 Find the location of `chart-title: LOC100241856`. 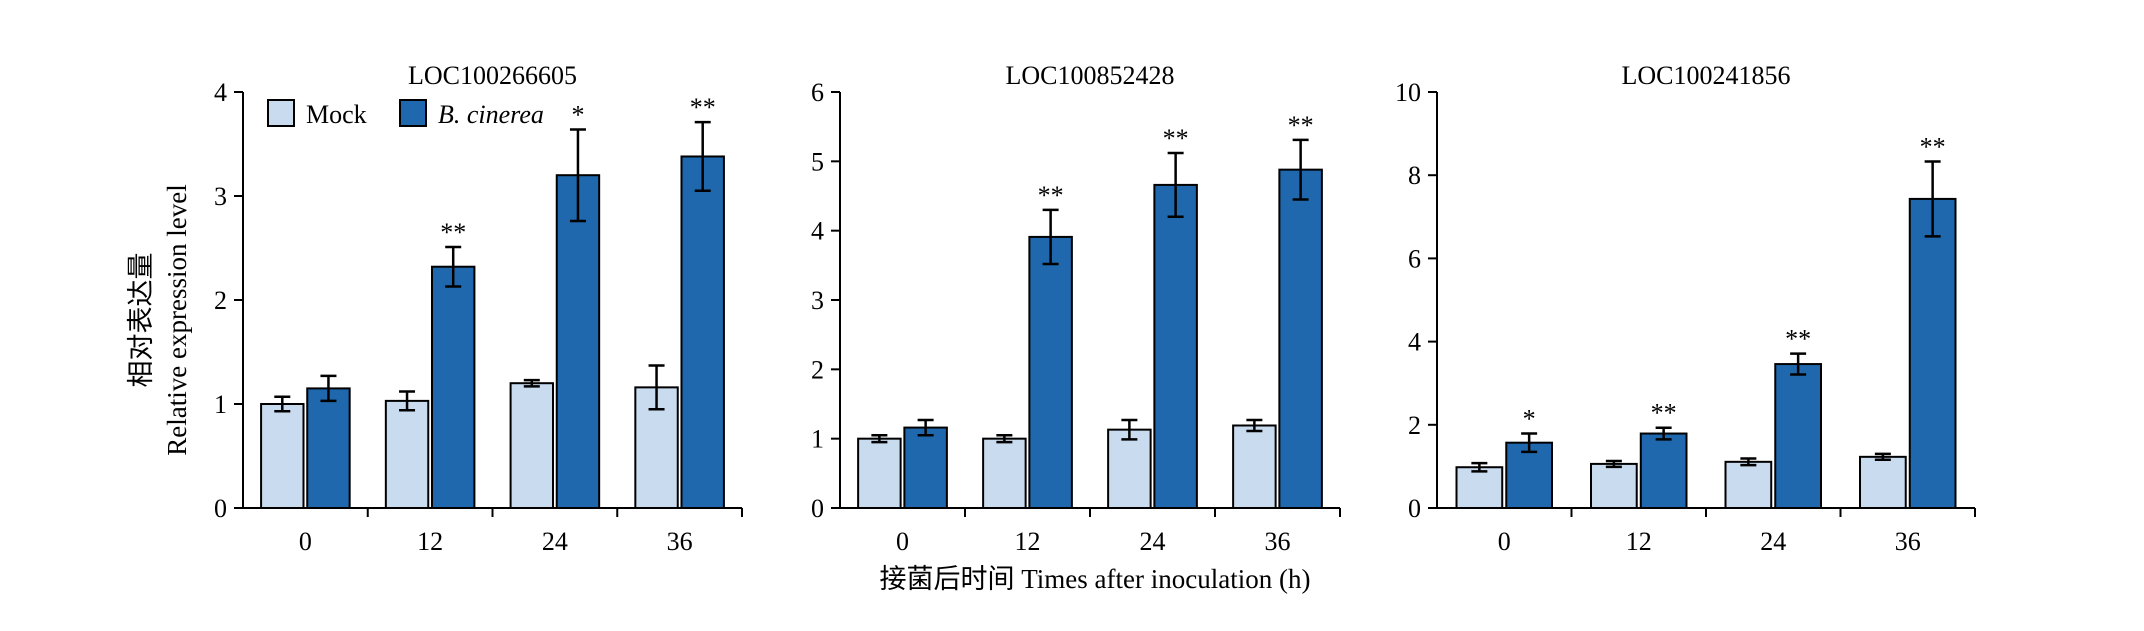

chart-title: LOC100241856 is located at coordinates (1706, 75).